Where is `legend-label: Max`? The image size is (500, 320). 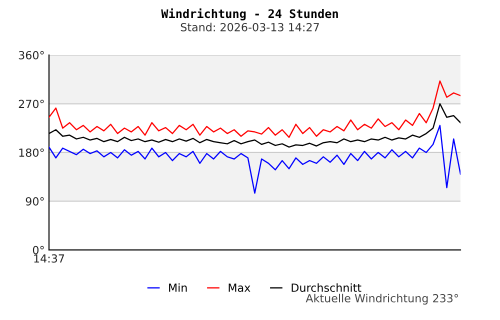 legend-label: Max is located at coordinates (239, 288).